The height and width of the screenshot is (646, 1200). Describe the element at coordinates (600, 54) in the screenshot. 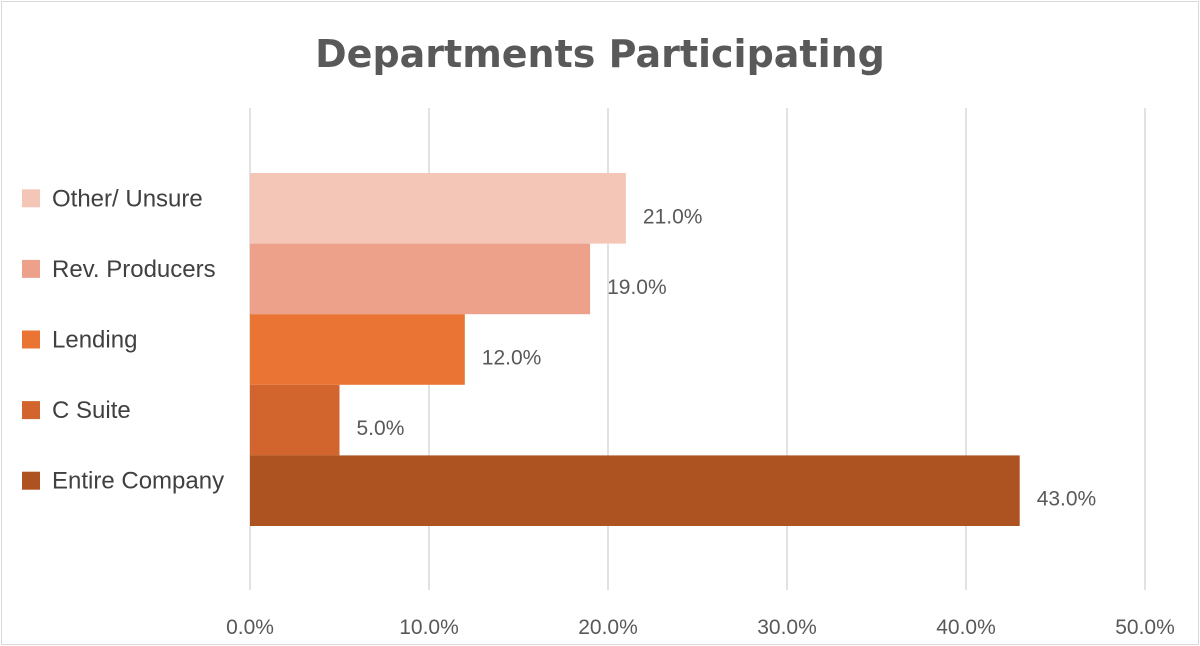

I see `chart-title: Departments Participating` at that location.